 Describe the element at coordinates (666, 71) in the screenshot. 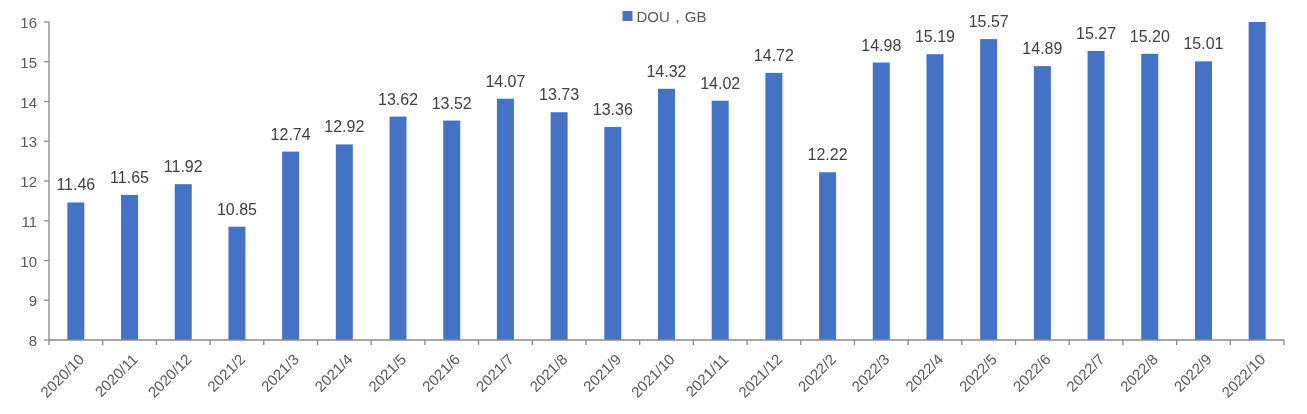

I see `data-label: 14.32` at that location.